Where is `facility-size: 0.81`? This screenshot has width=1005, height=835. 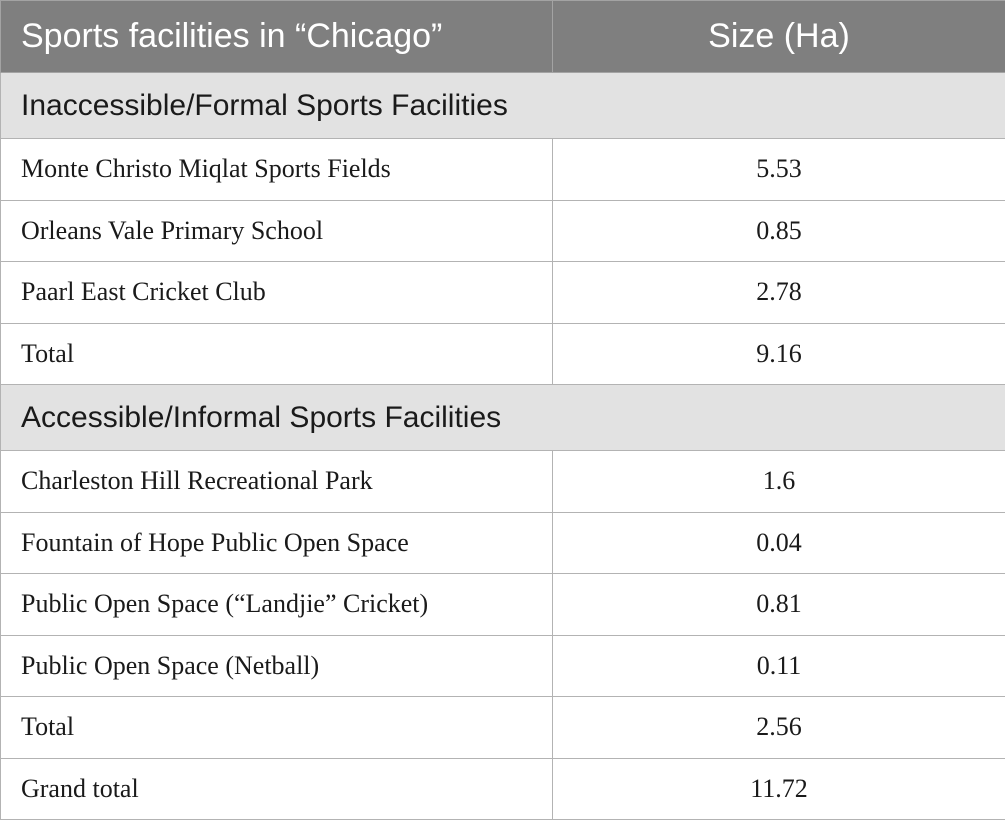 facility-size: 0.81 is located at coordinates (778, 604).